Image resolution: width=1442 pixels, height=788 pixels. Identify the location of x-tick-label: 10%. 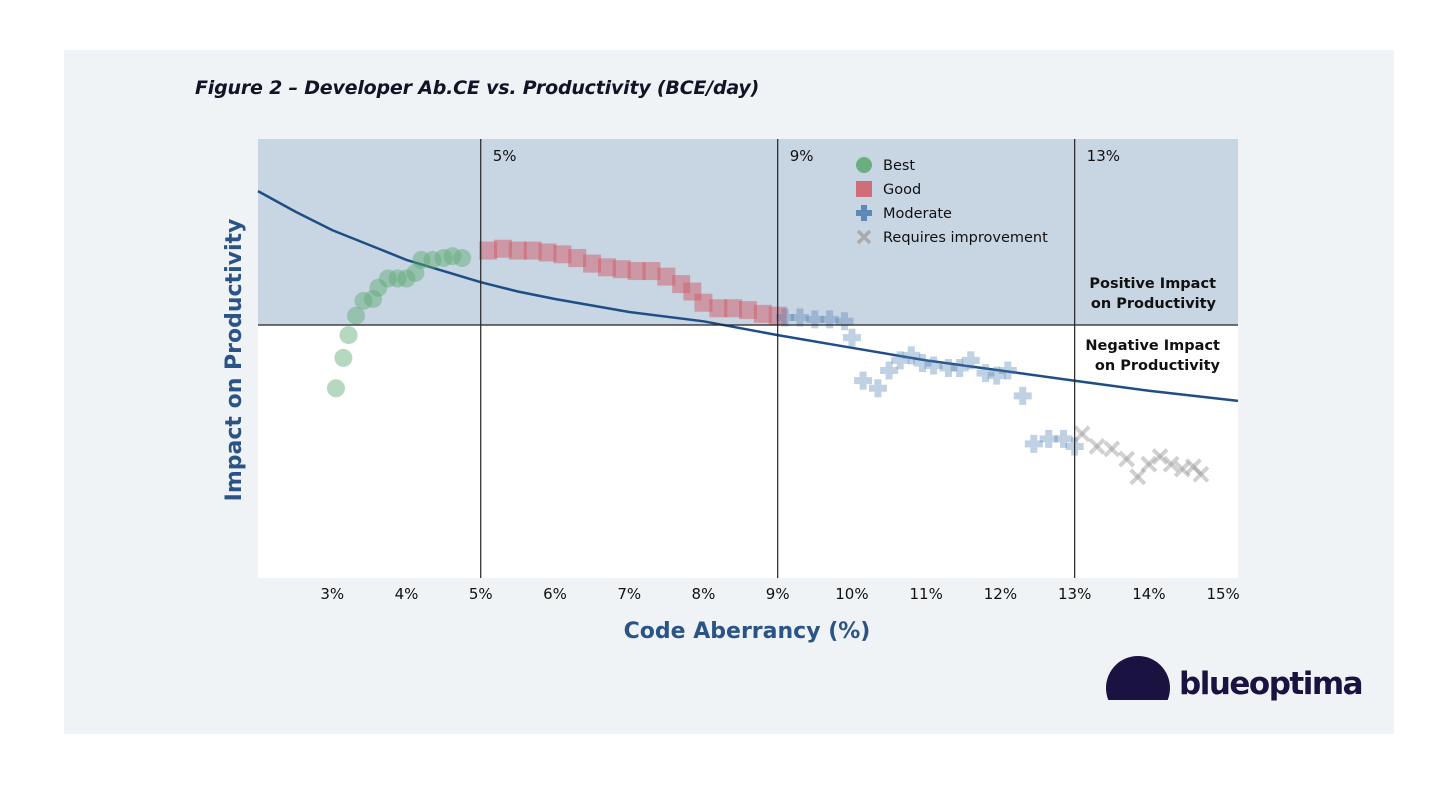
(851, 594).